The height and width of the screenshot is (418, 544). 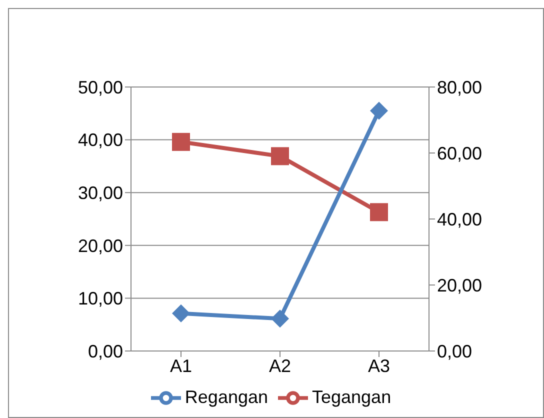 I want to click on y-tick-label: 40,00, so click(x=100, y=140).